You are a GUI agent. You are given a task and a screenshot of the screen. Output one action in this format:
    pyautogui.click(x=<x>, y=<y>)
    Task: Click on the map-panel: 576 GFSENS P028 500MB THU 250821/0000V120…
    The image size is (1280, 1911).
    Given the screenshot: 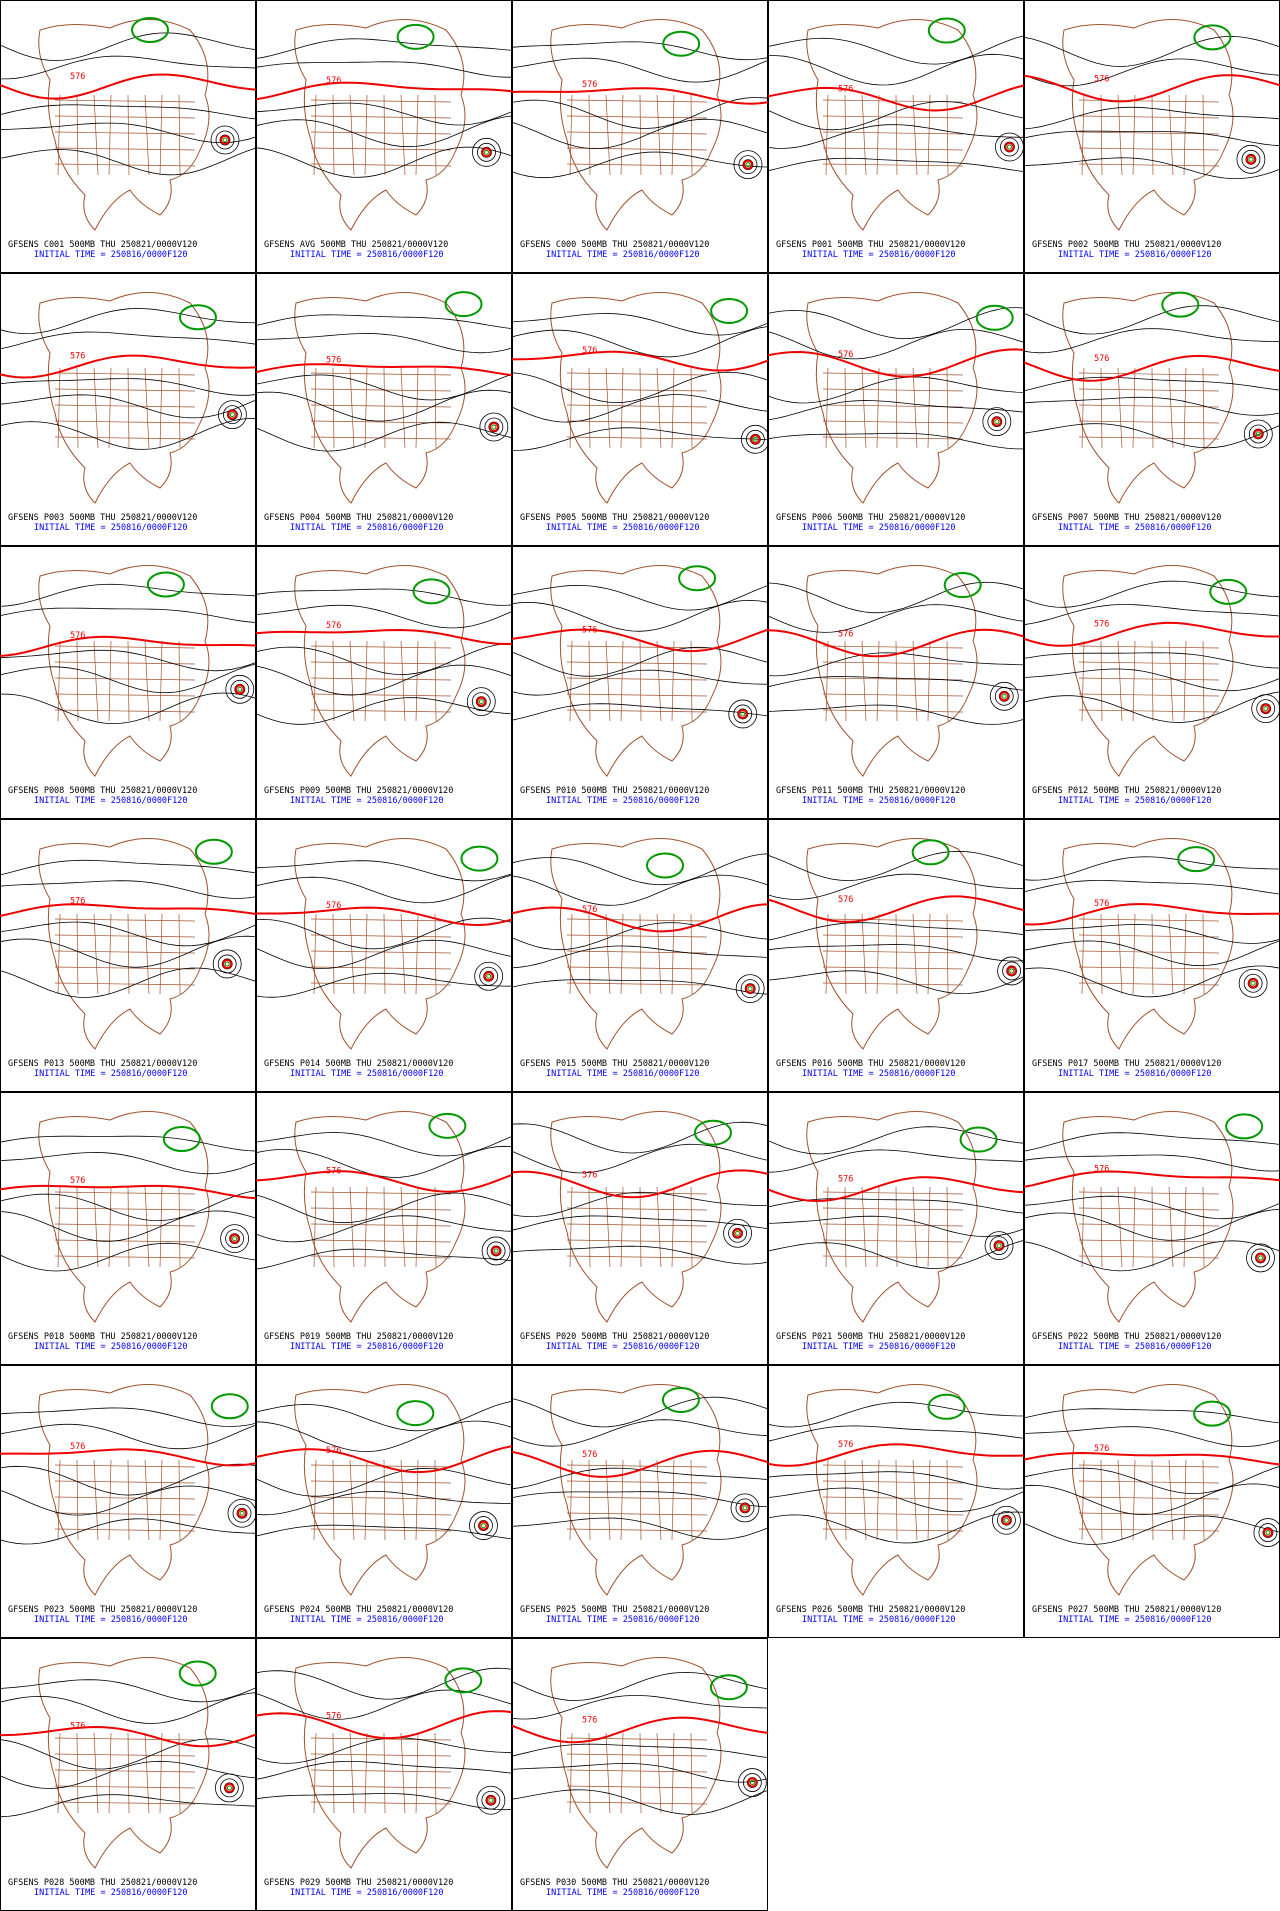 What is the action you would take?
    pyautogui.click(x=128, y=1774)
    